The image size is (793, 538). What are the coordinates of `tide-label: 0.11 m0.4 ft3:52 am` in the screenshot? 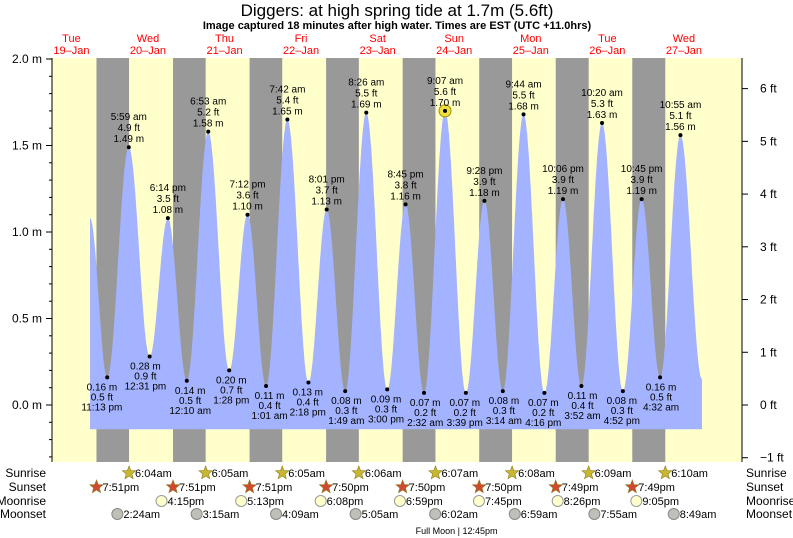 It's located at (582, 406).